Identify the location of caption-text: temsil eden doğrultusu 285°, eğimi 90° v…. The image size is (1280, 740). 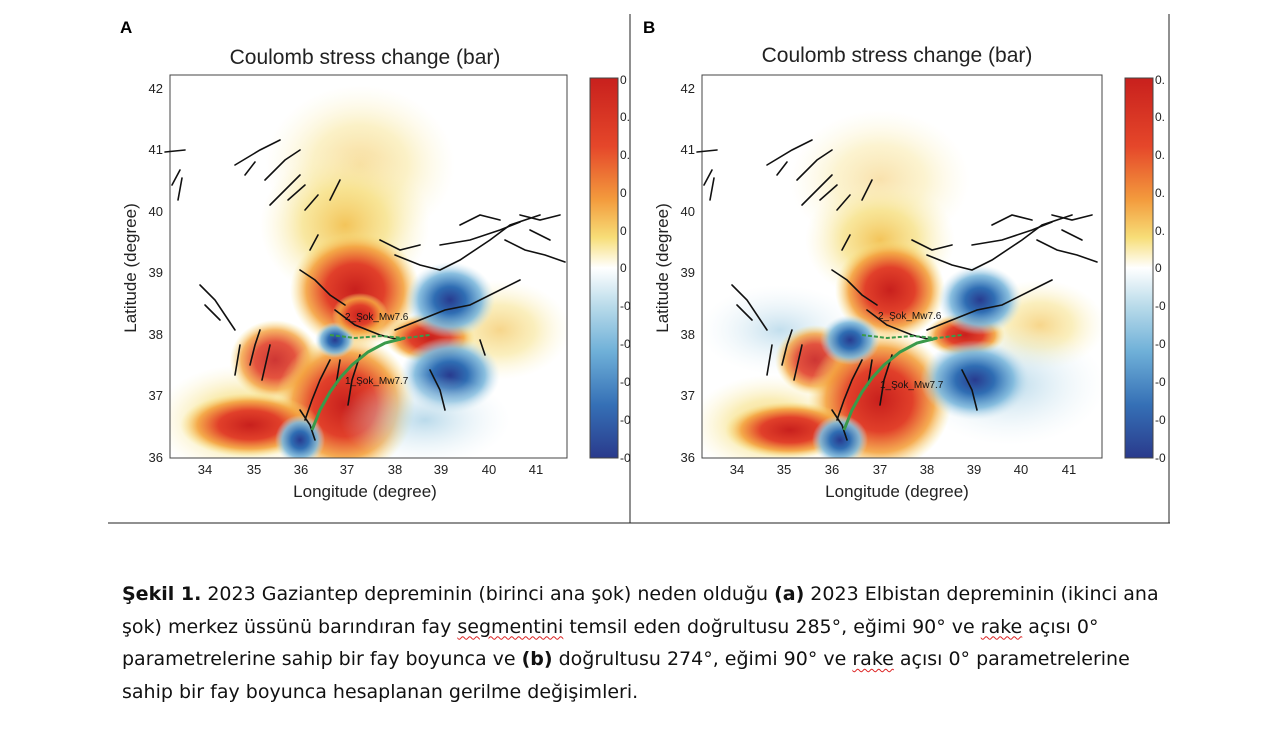
(772, 626).